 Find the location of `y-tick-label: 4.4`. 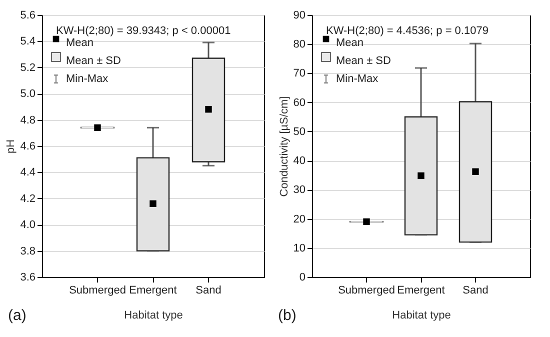

y-tick-label: 4.4 is located at coordinates (28, 172).